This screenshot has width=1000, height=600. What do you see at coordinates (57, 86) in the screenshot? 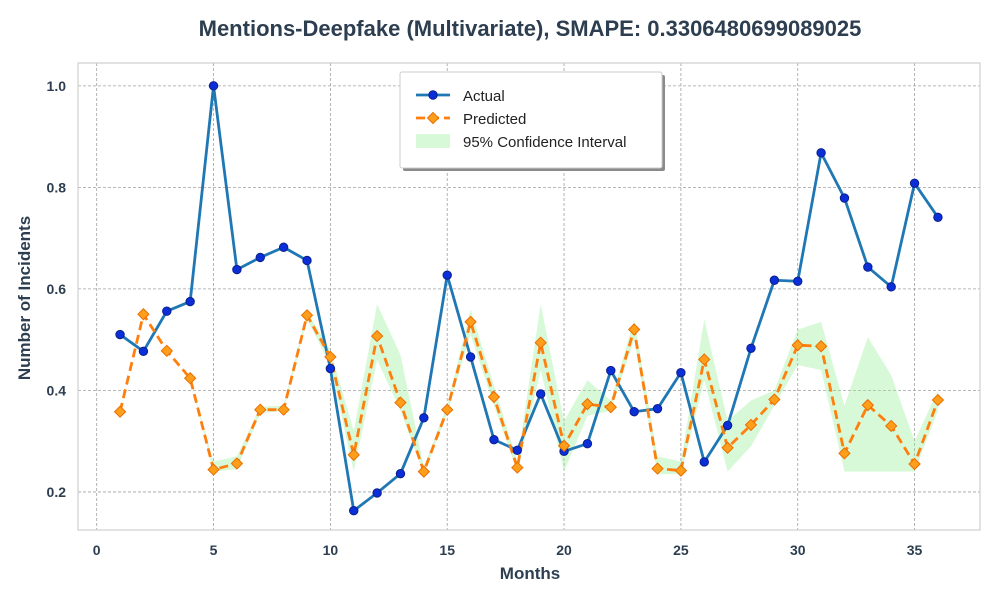
I see `y-tick-label: 1.0` at bounding box center [57, 86].